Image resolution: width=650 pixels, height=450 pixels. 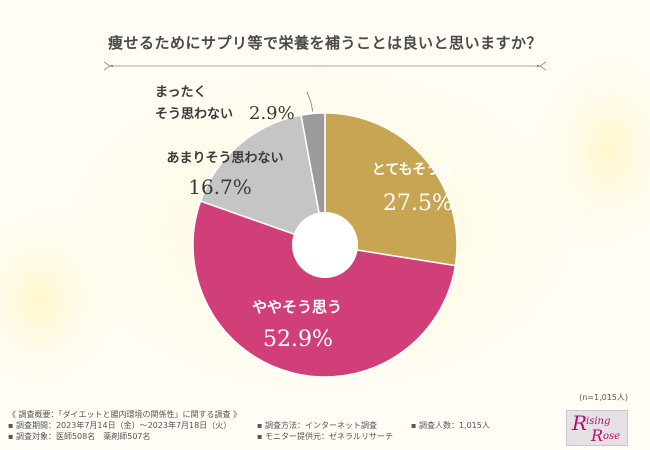 I want to click on slice-value-4: 2.9%, so click(x=272, y=113).